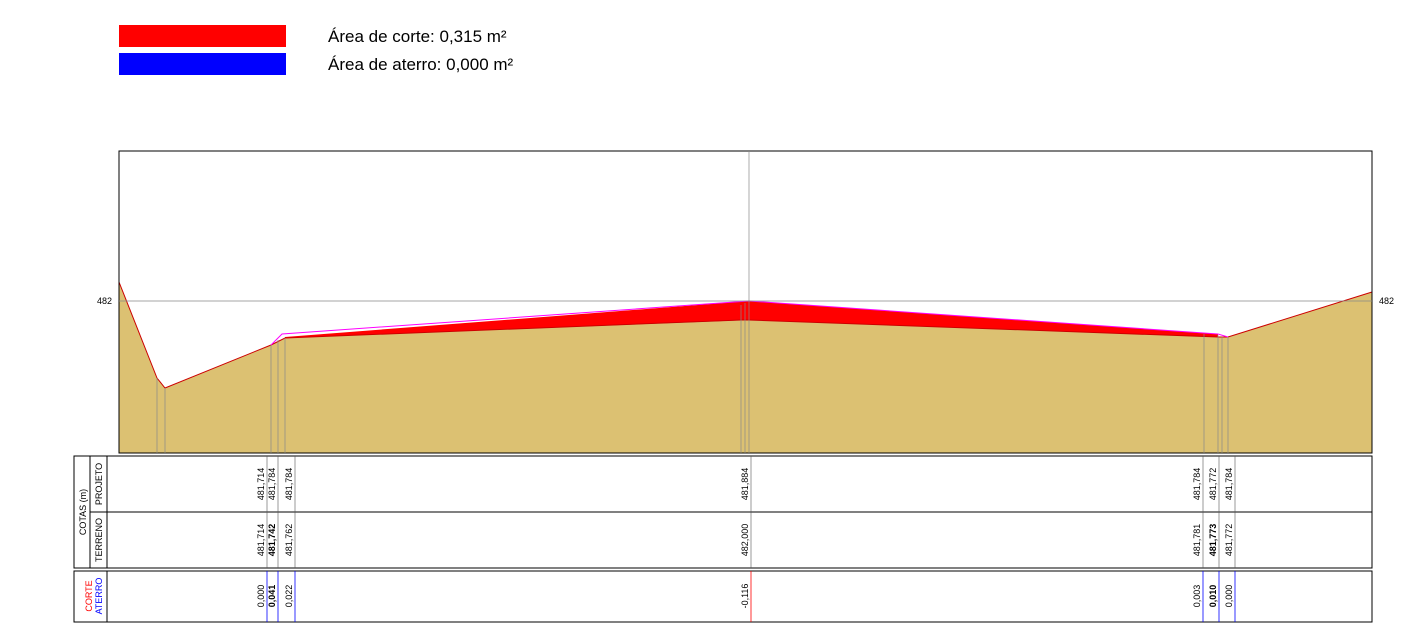 This screenshot has width=1403, height=636. What do you see at coordinates (99, 596) in the screenshot?
I see `aterro-label: ATERRO` at bounding box center [99, 596].